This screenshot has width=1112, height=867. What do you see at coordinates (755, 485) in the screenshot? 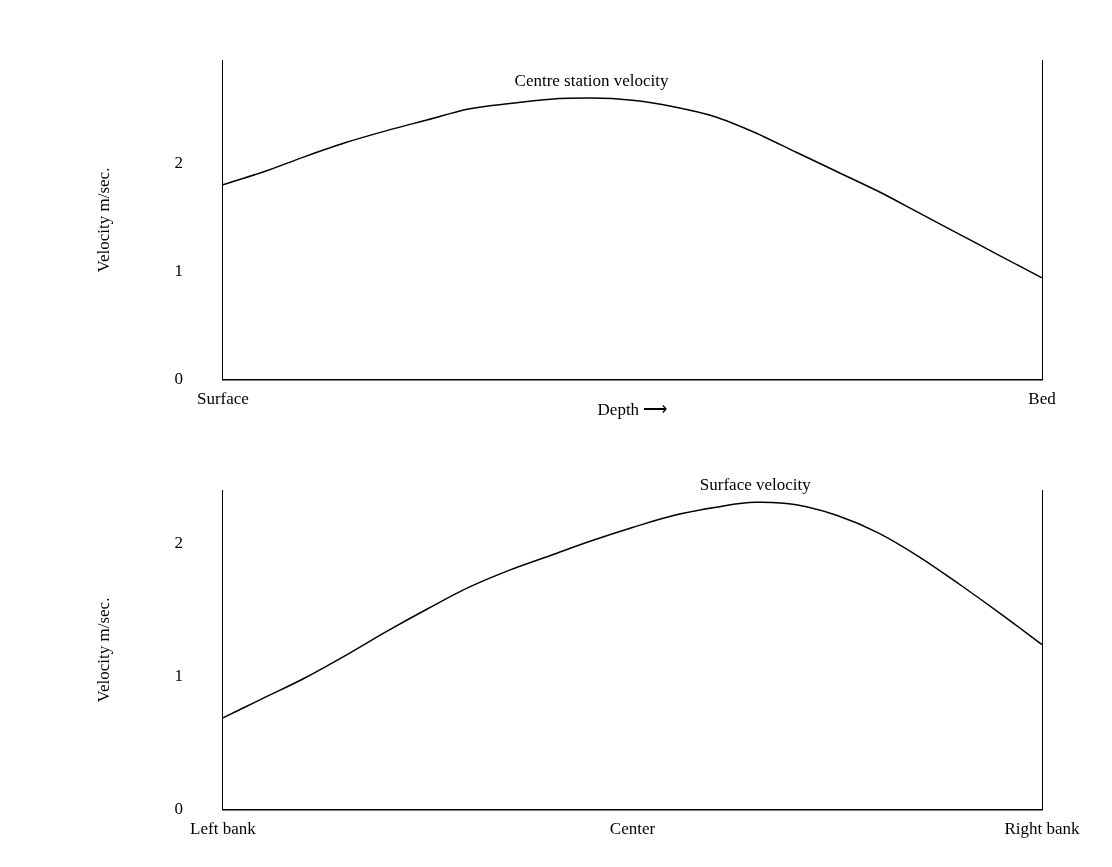
I see `series-label: Surface velocity` at bounding box center [755, 485].